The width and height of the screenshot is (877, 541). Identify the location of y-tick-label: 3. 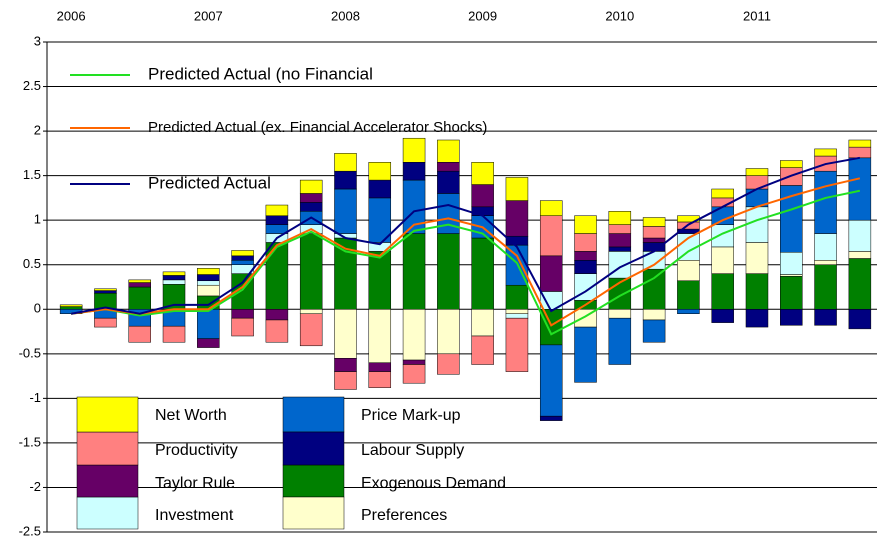
(37, 40).